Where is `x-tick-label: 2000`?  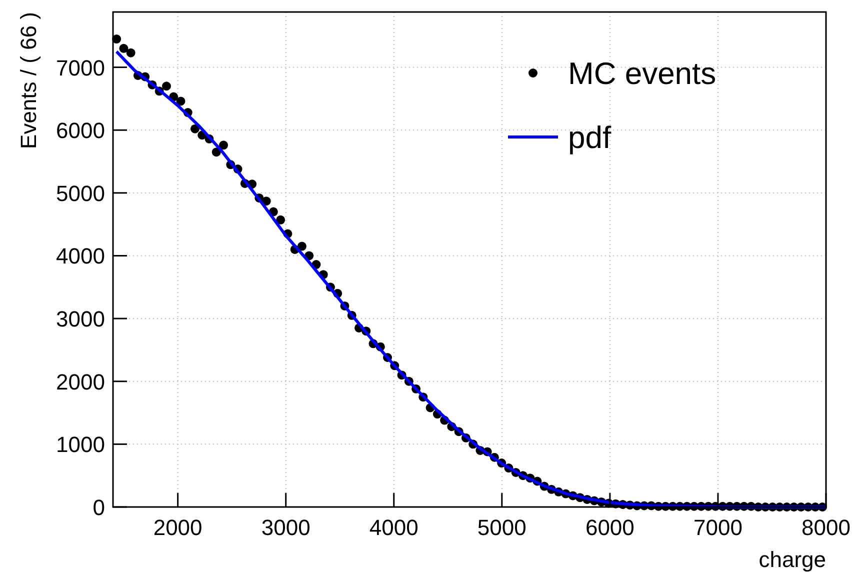
x-tick-label: 2000 is located at coordinates (177, 527).